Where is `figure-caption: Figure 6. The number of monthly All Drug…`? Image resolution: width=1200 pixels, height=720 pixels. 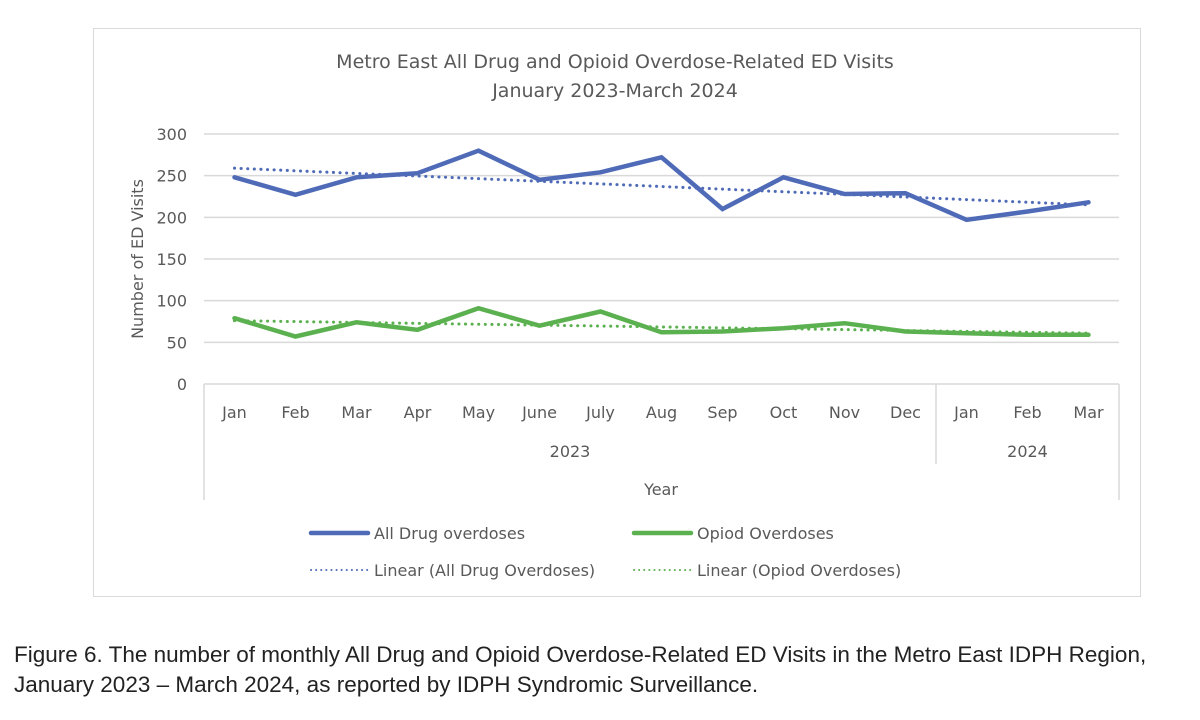
figure-caption: Figure 6. The number of monthly All Drug… is located at coordinates (580, 669).